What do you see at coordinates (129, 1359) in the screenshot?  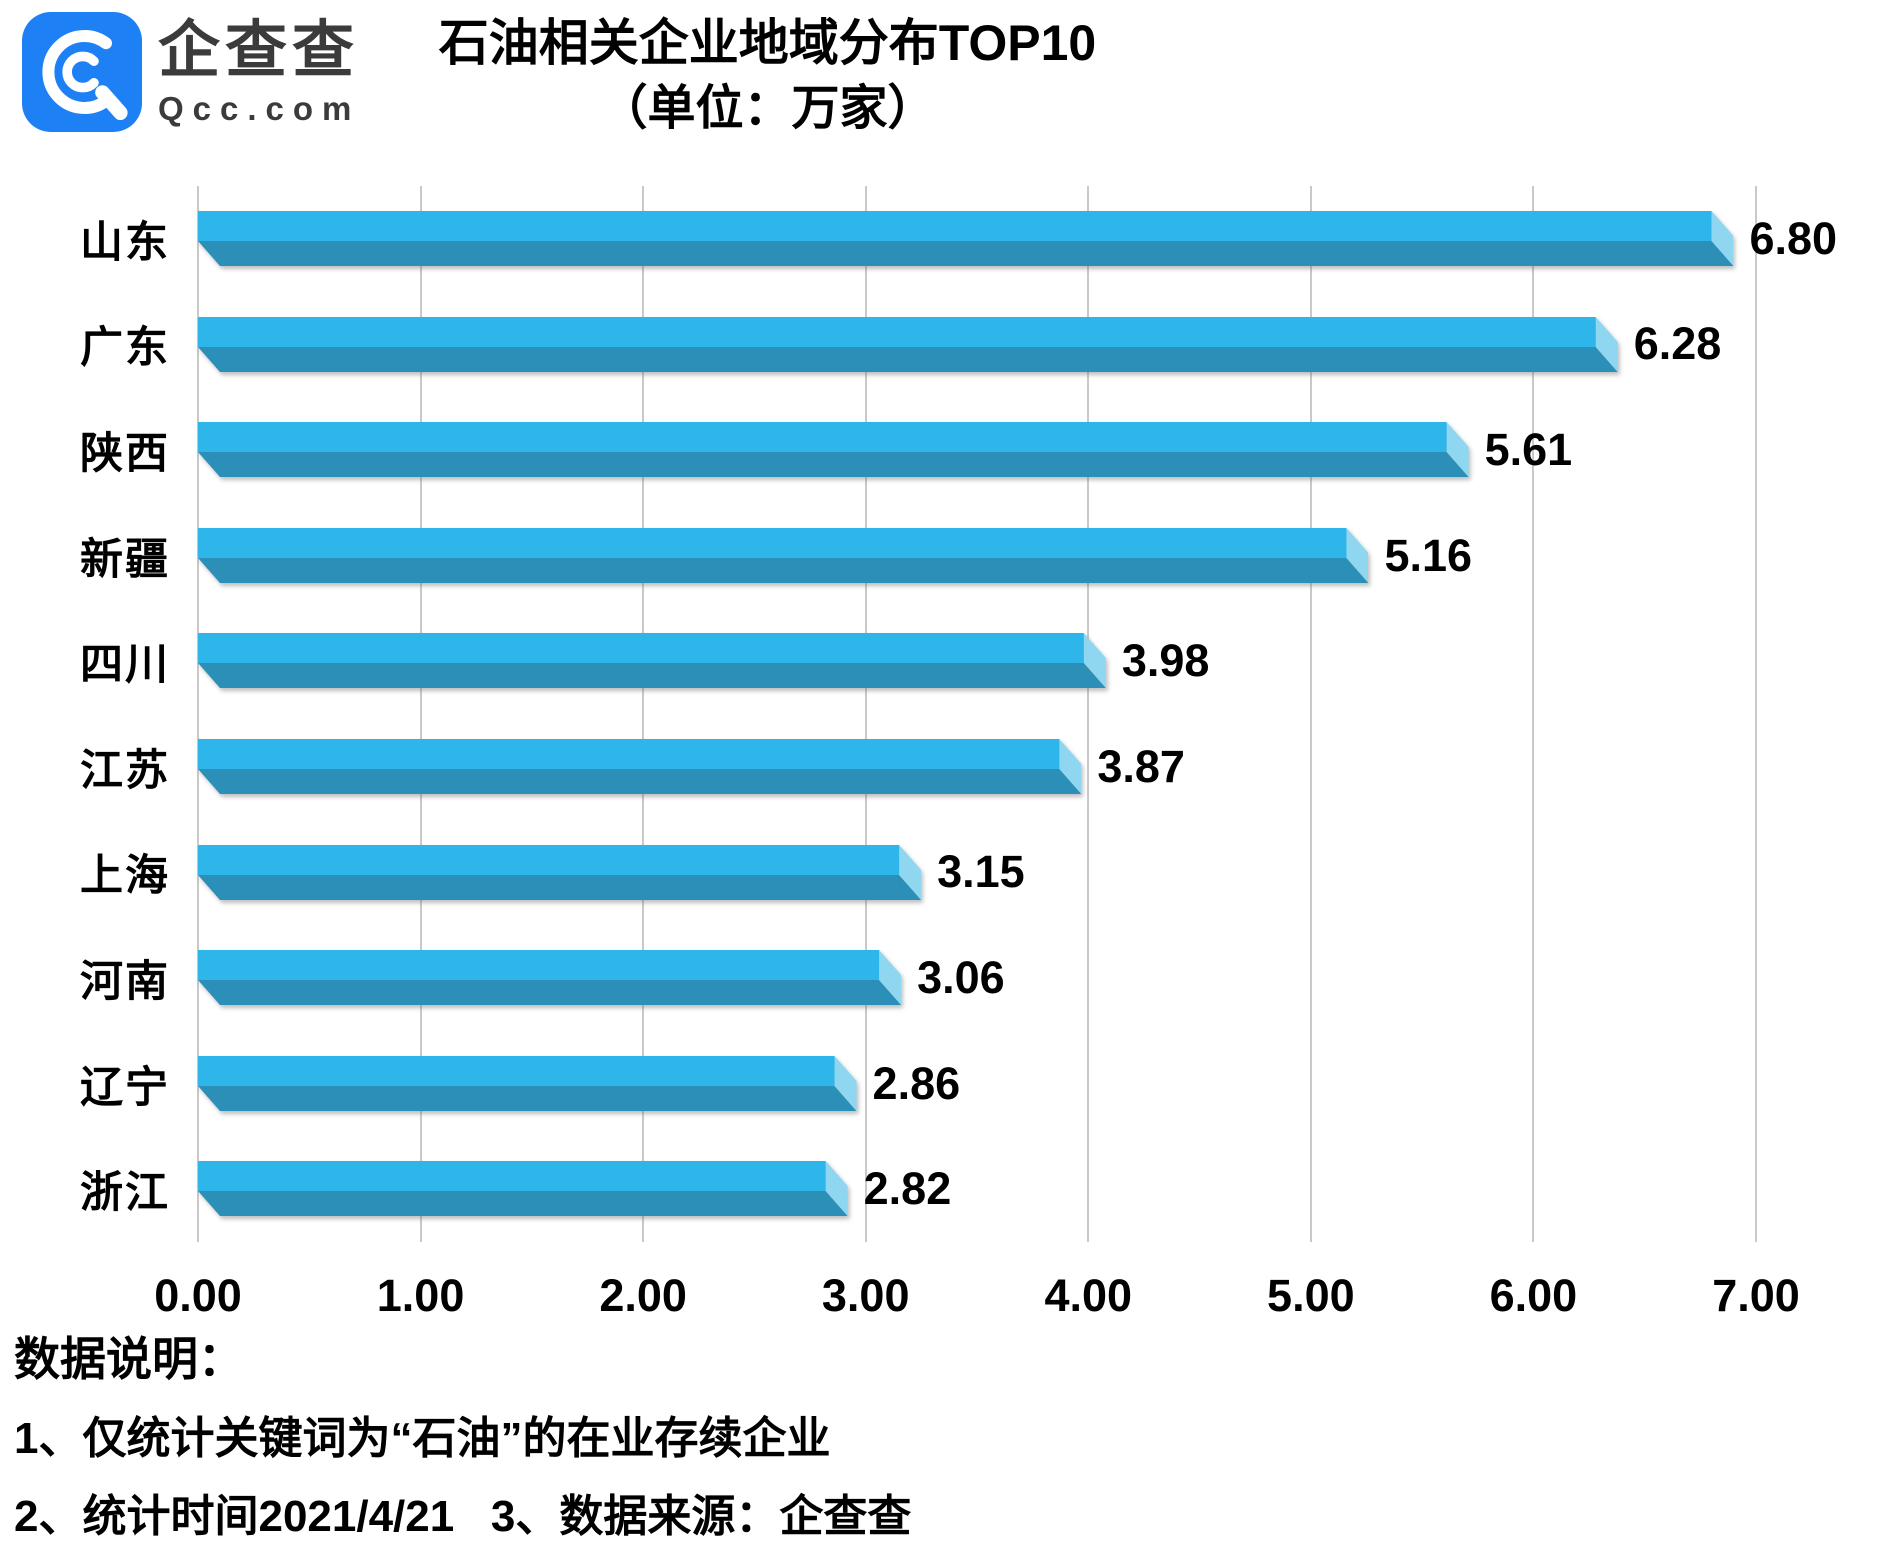 I see `footer-heading: 数据说明：` at bounding box center [129, 1359].